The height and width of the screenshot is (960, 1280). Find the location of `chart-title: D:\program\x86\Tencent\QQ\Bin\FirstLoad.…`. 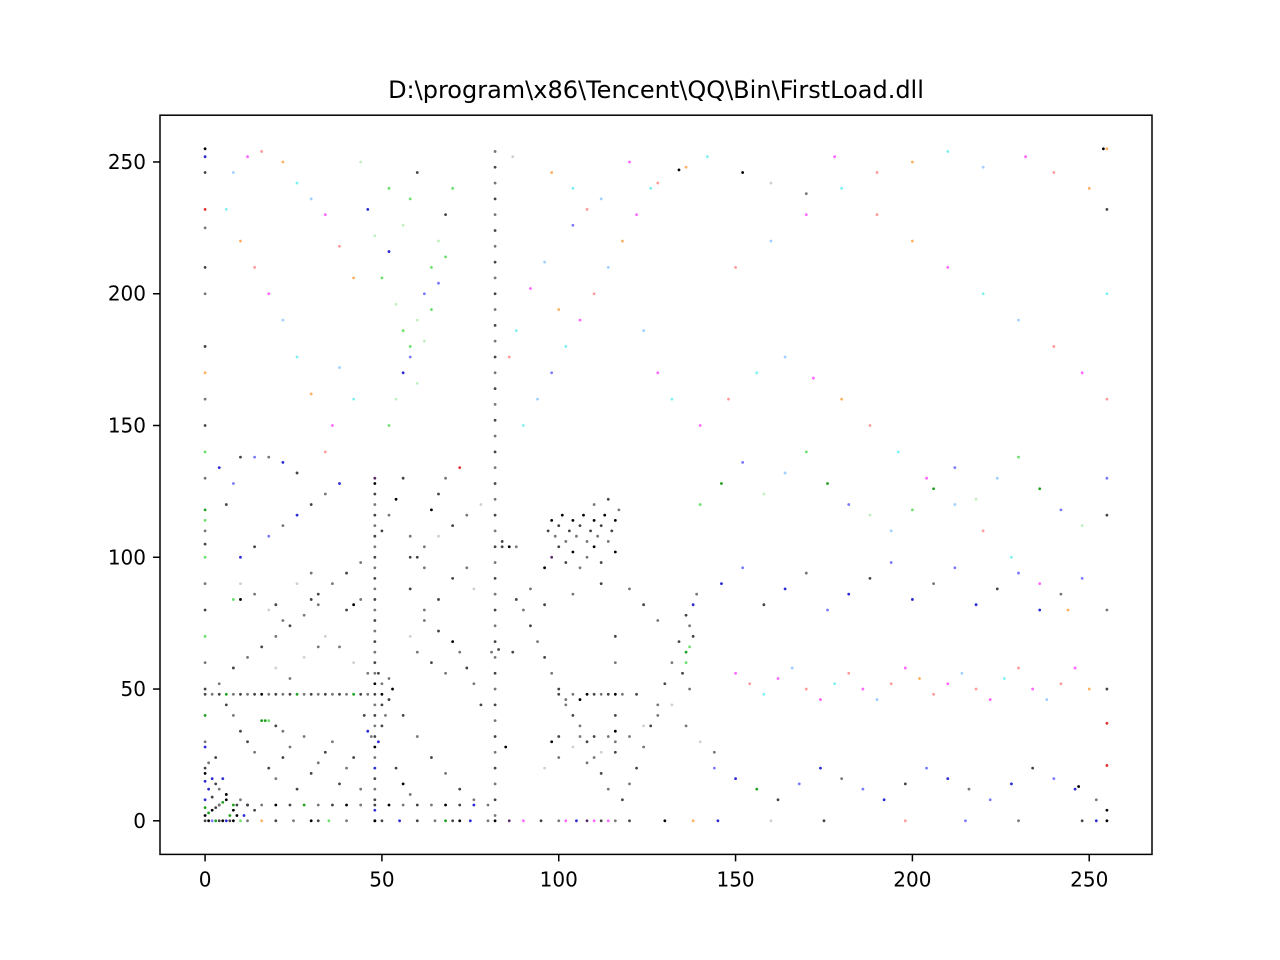

chart-title: D:\program\x86\Tencent\QQ\Bin\FirstLoad.… is located at coordinates (656, 90).